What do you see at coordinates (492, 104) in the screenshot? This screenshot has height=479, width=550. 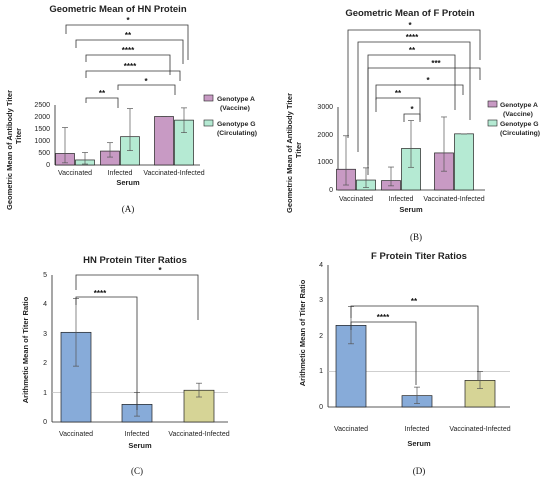 I see `chart-B-legend-swatch-a` at bounding box center [492, 104].